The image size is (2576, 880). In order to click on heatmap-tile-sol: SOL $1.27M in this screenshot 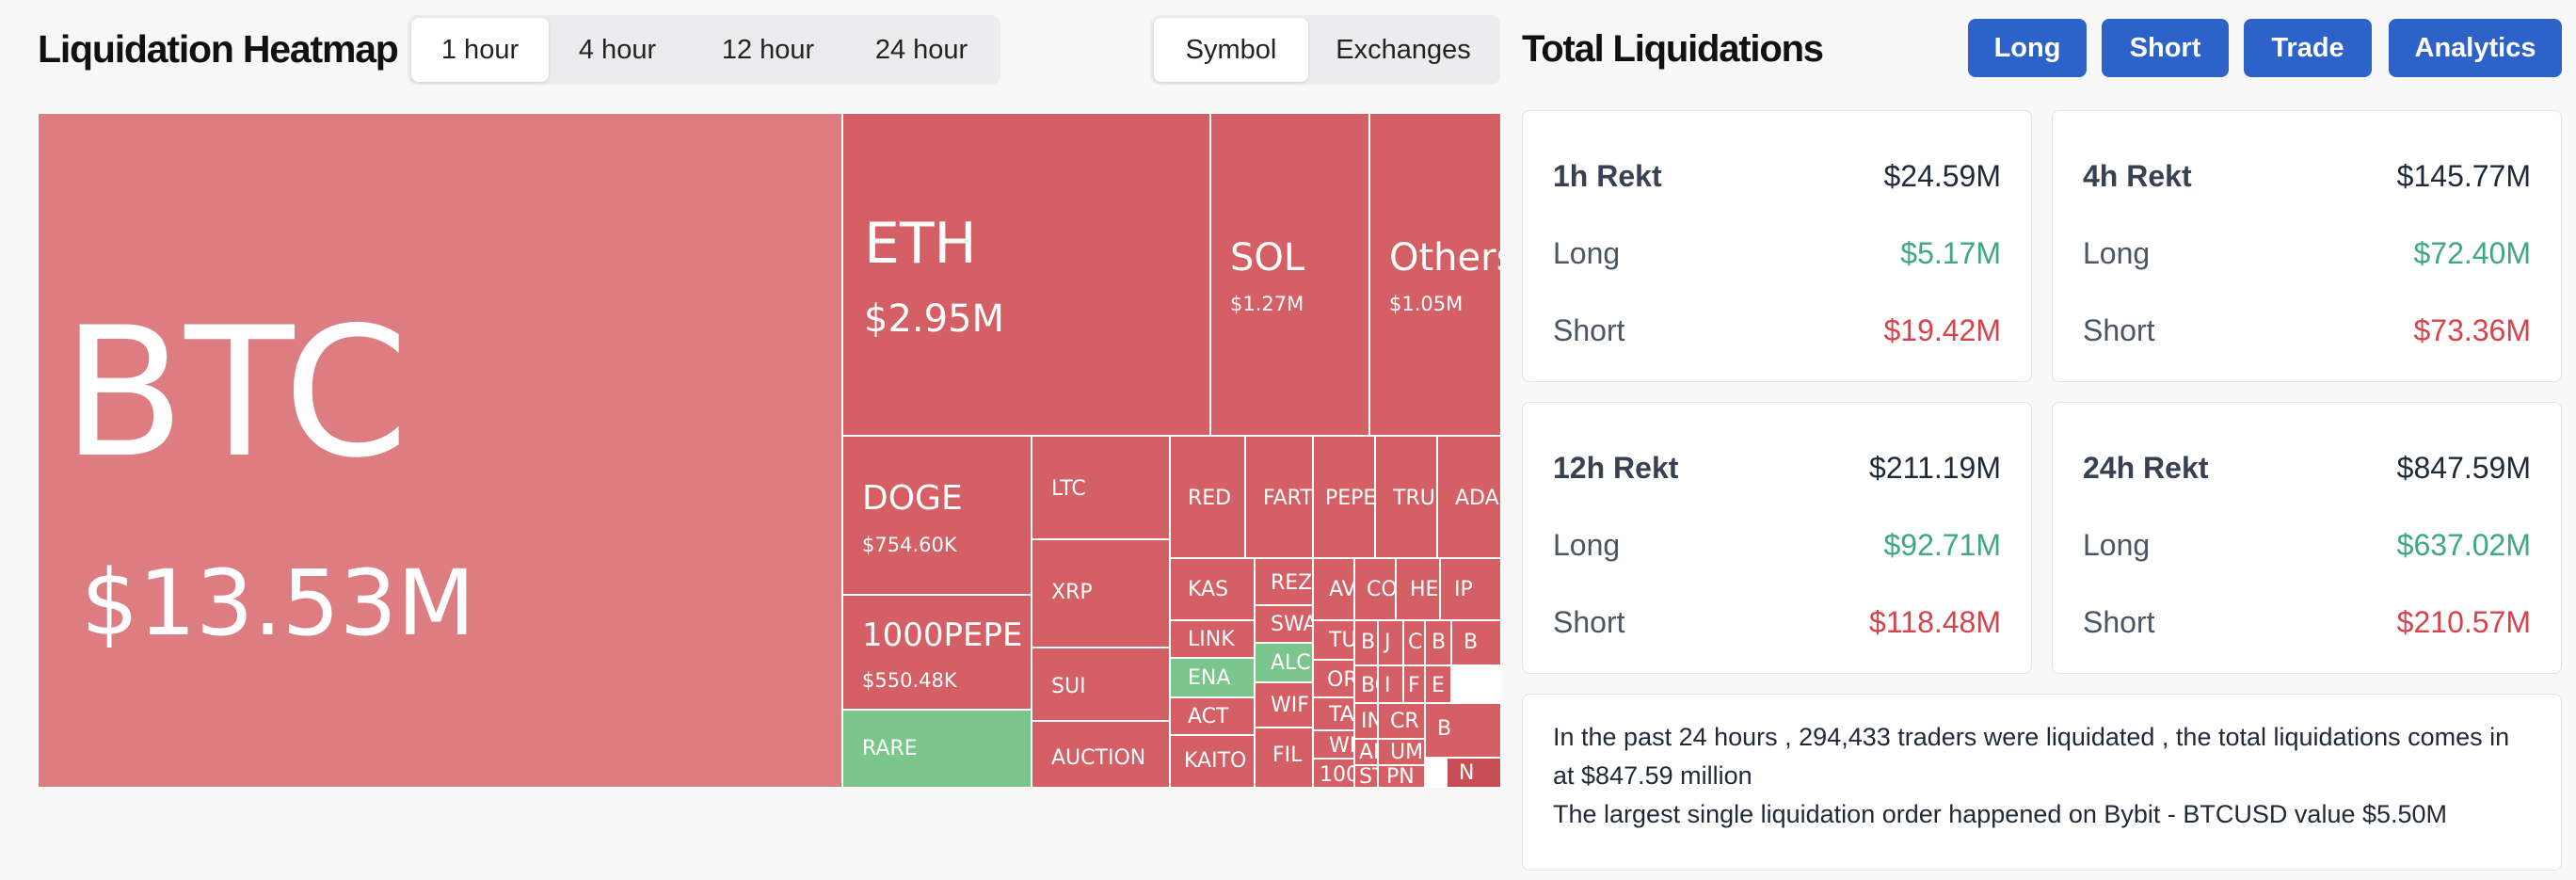, I will do `click(1289, 274)`.